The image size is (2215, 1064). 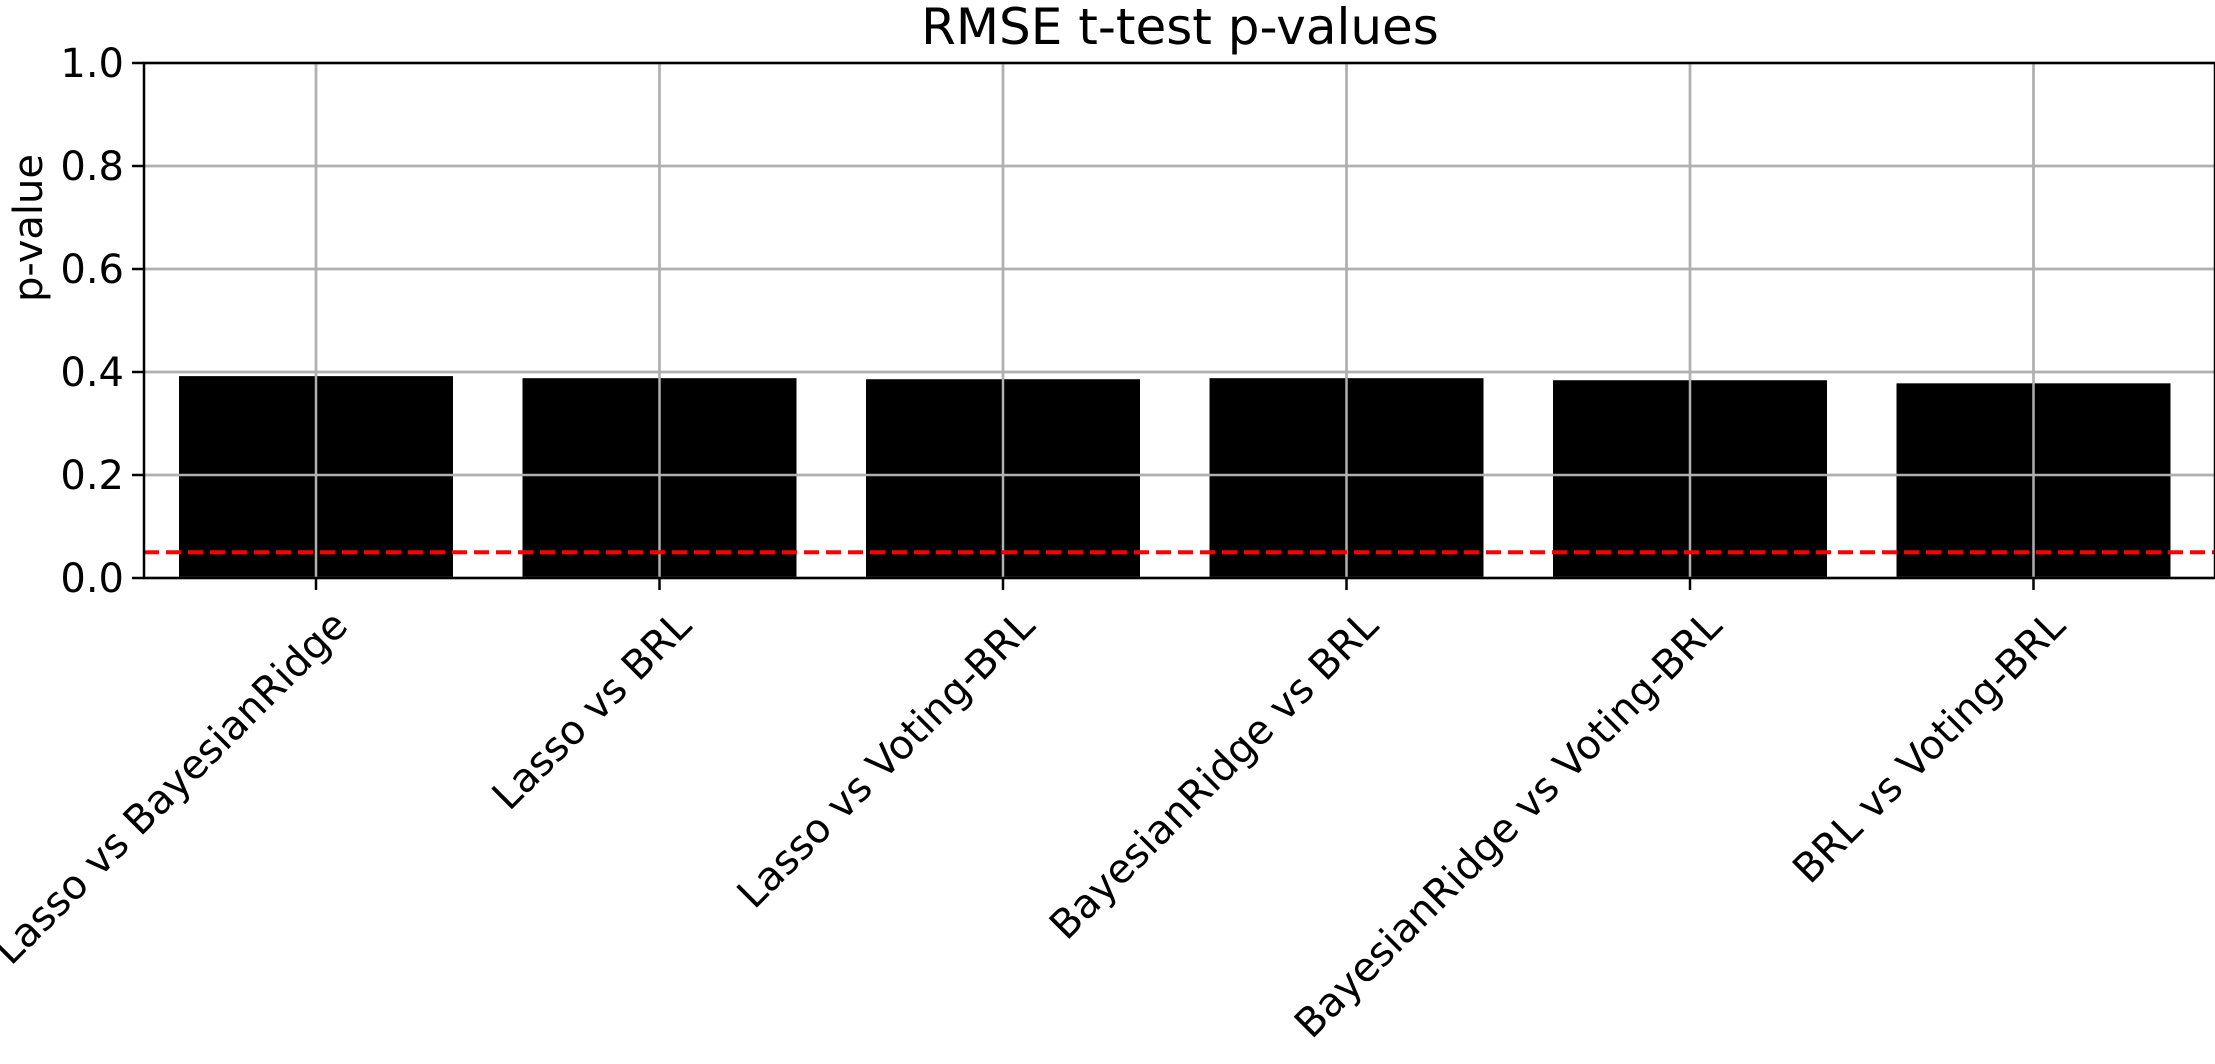 I want to click on y-axis-ticks: 0.0 0.2 0.4 0.6 0.8 1.0, so click(x=102, y=321).